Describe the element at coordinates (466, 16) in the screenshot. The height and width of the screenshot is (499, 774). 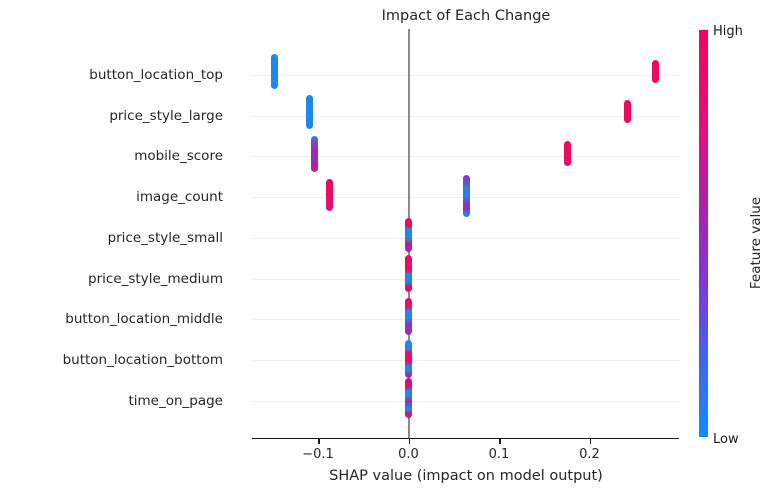
I see `chart-title: Impact of Each Change` at that location.